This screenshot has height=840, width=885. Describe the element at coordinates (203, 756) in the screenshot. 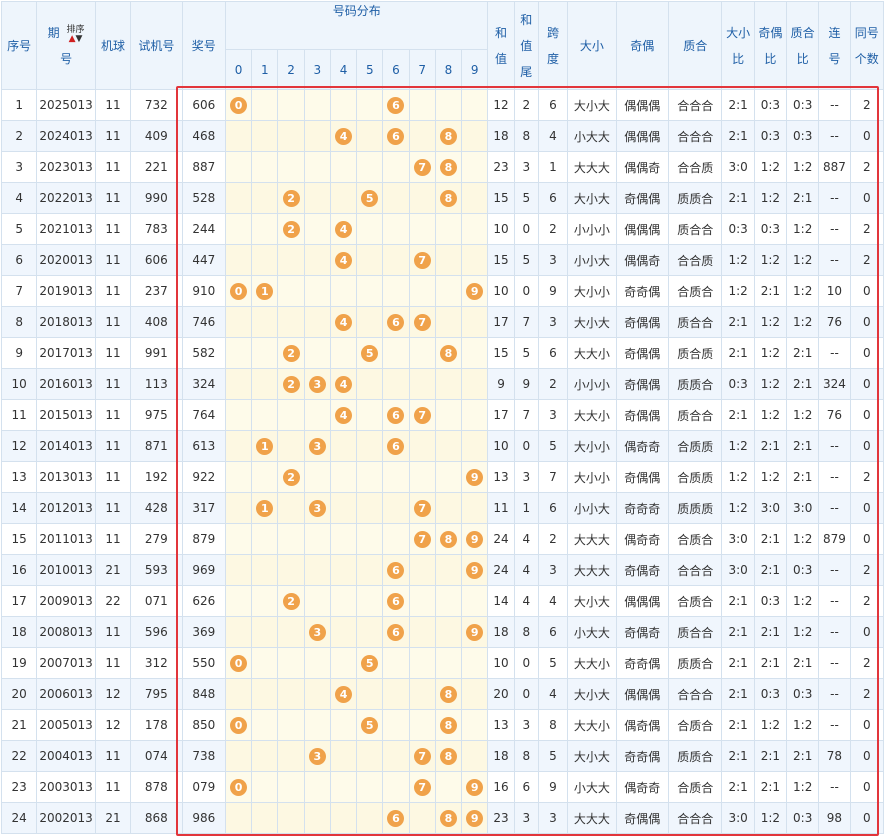

I see `cell-prize-number: 738` at that location.